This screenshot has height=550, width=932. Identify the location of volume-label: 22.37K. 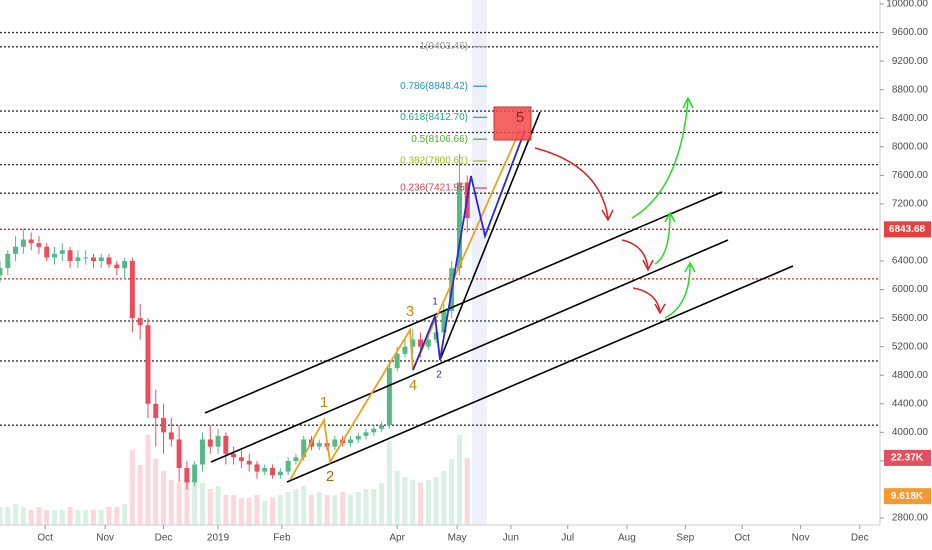
(907, 458).